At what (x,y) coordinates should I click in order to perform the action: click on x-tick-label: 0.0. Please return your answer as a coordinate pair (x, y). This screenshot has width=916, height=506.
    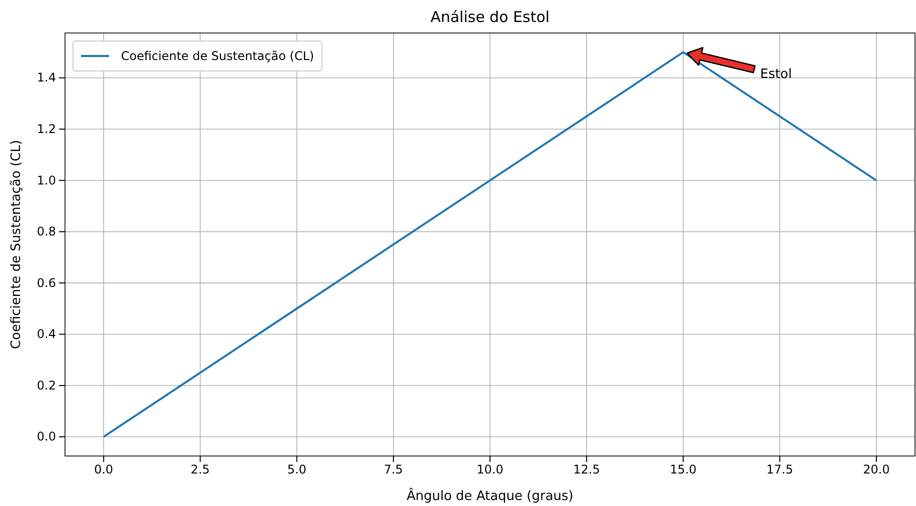
    Looking at the image, I should click on (104, 469).